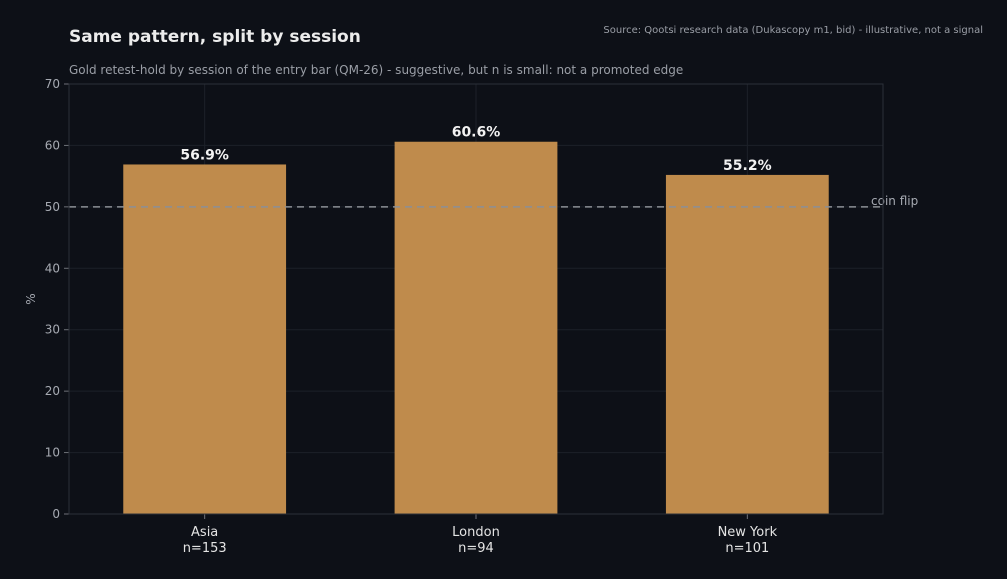  I want to click on labels-layer: 56.9% 60.6% 55.2%, so click(475, 149).